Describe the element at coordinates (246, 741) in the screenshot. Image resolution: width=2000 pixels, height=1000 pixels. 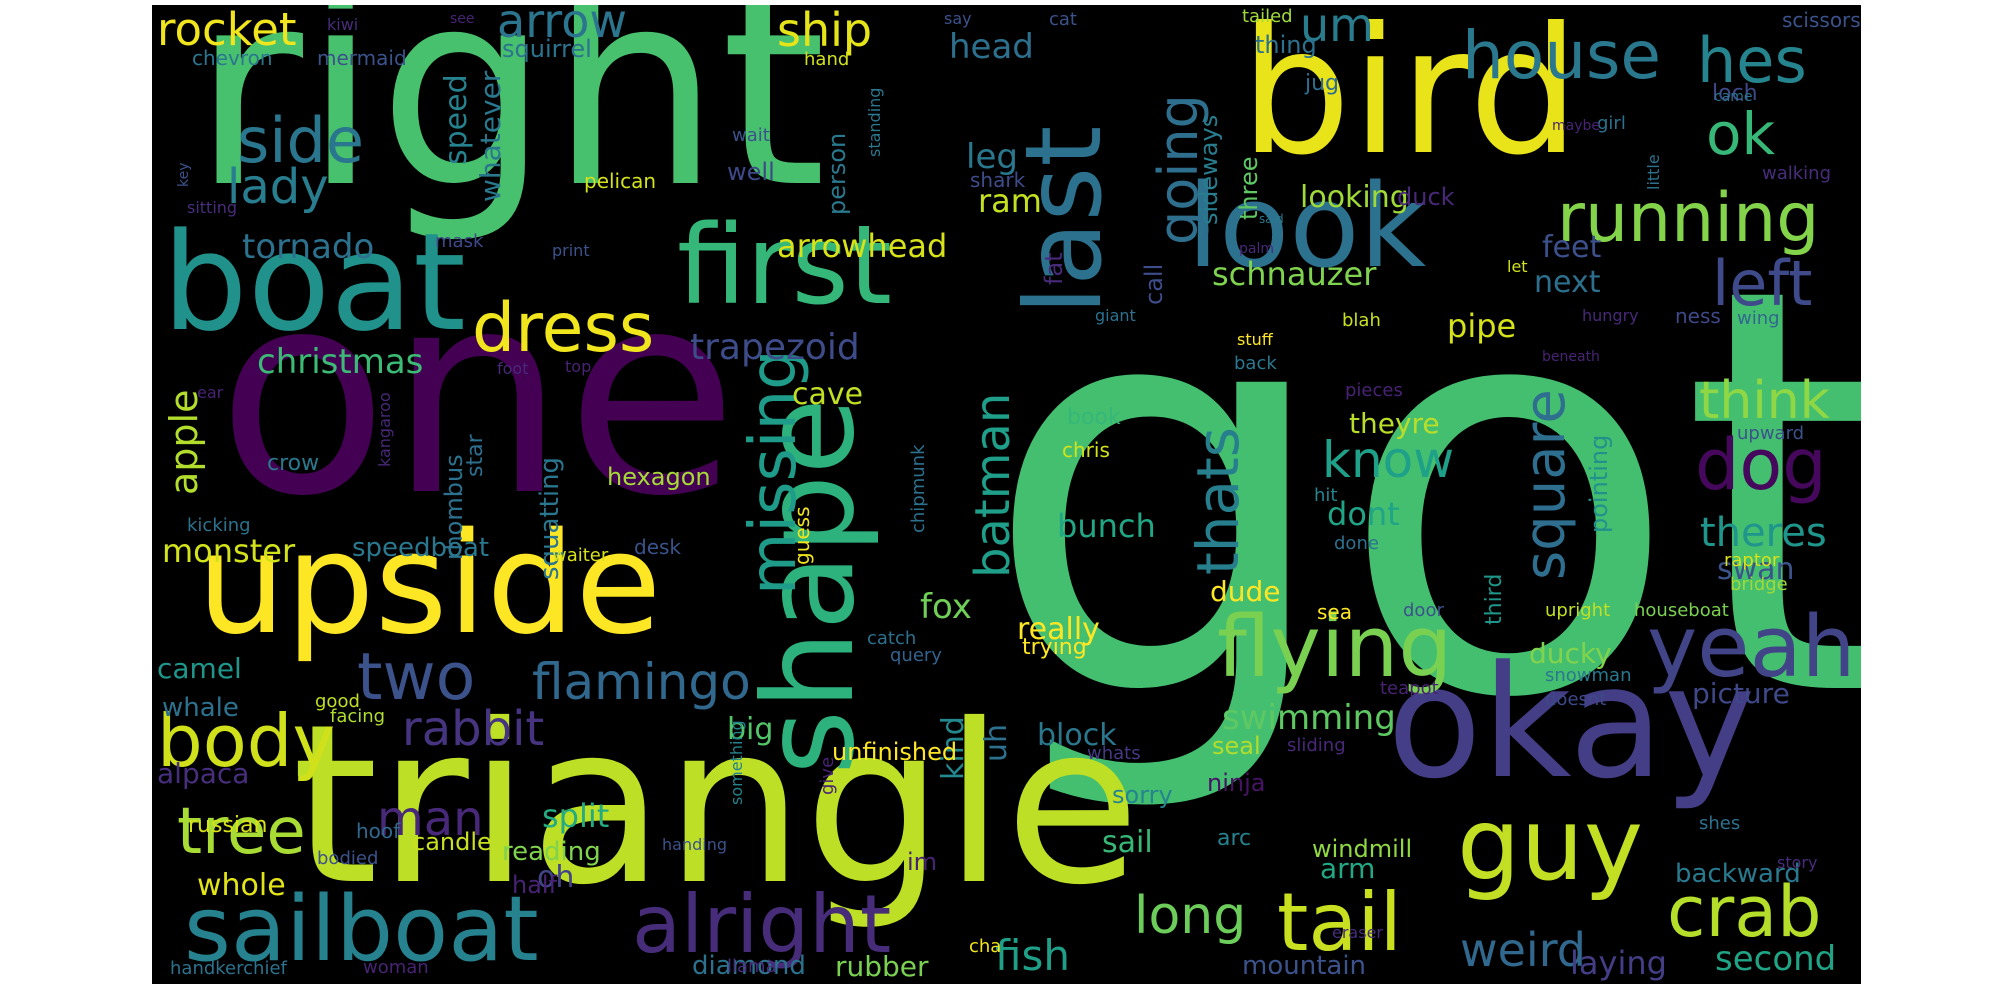
I see `word: body` at that location.